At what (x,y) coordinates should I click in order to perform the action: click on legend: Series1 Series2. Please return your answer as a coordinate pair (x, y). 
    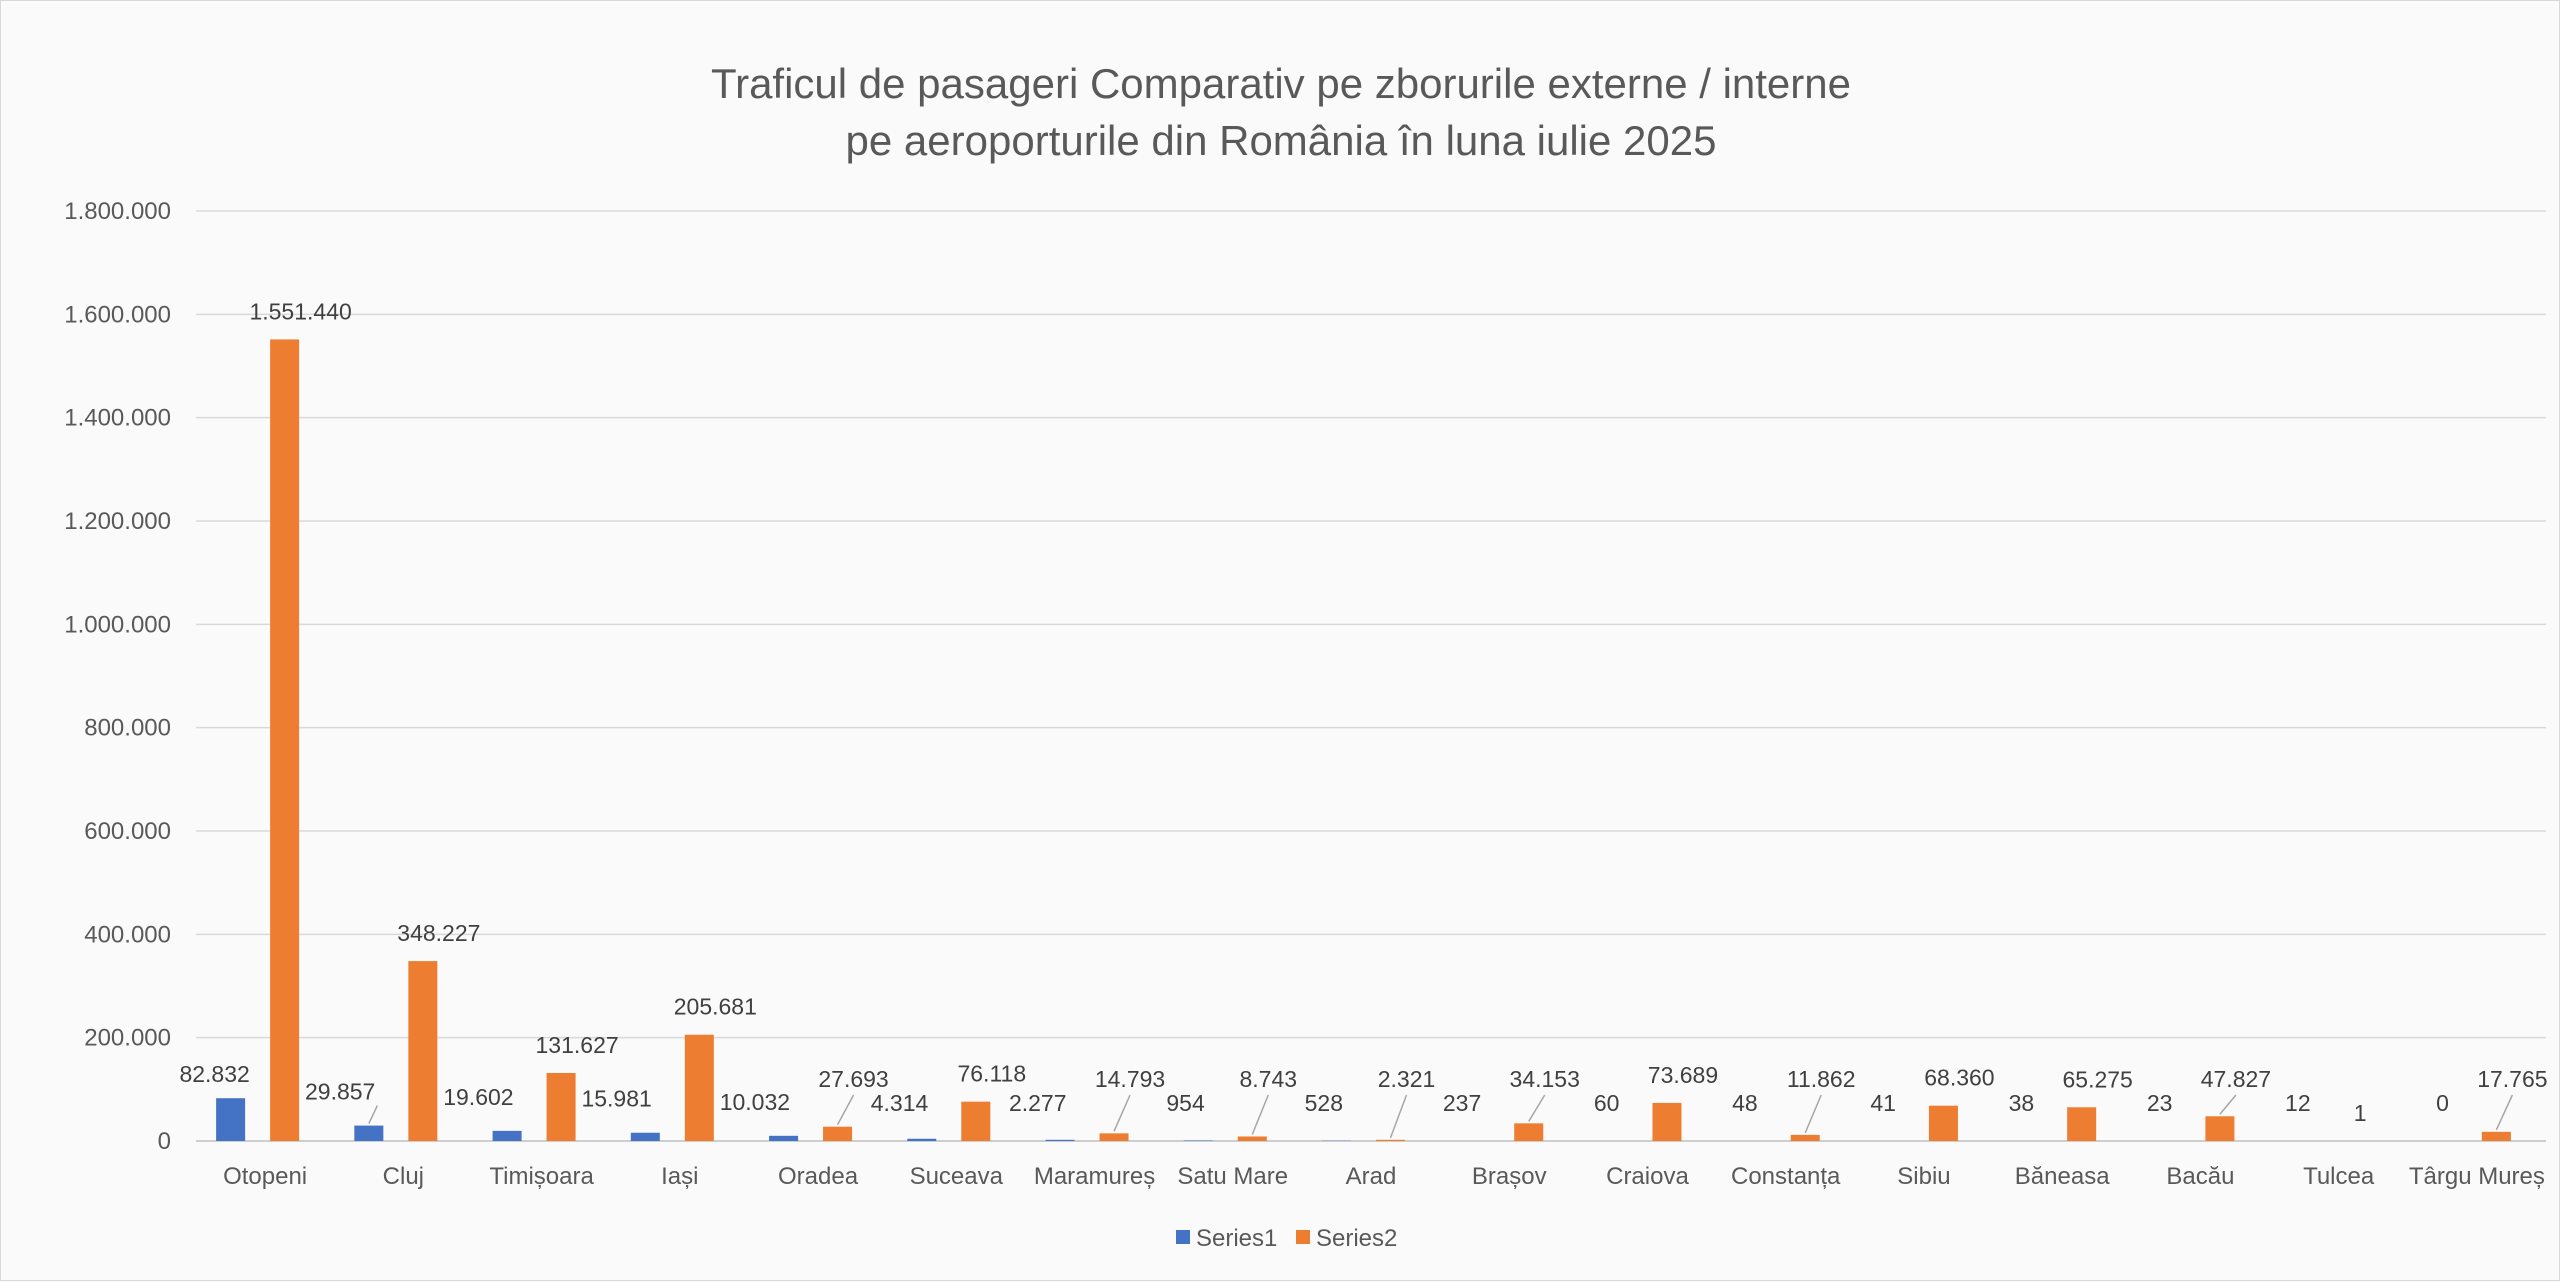
    Looking at the image, I should click on (1286, 1238).